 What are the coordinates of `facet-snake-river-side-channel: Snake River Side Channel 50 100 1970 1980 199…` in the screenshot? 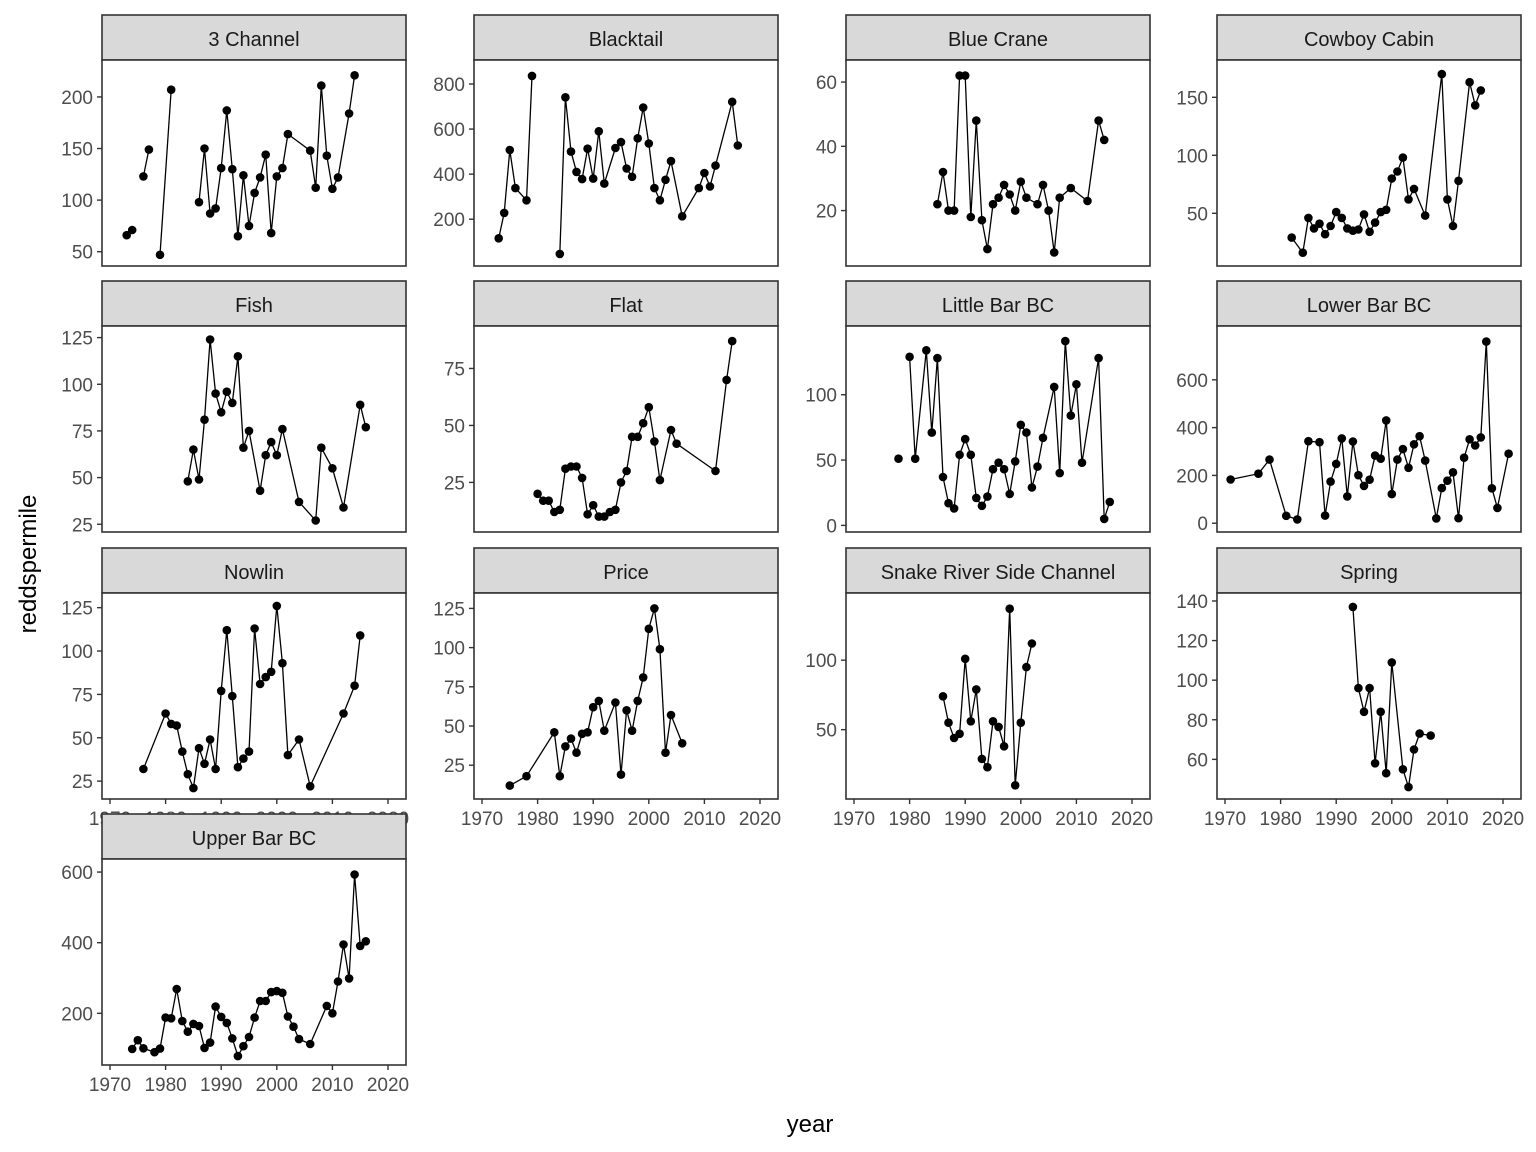 It's located at (979, 688).